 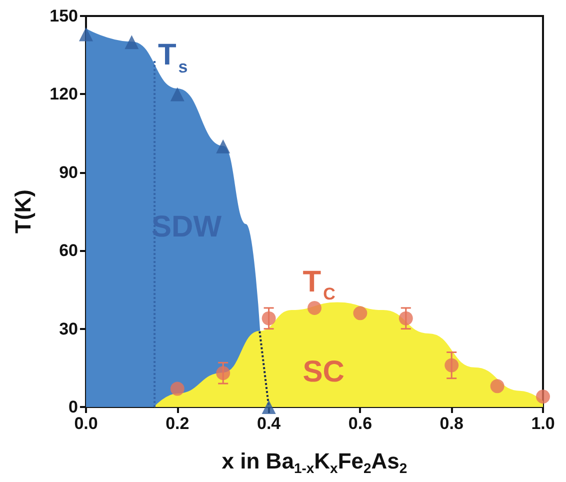 What do you see at coordinates (86, 423) in the screenshot?
I see `x-tick-label: 0.0` at bounding box center [86, 423].